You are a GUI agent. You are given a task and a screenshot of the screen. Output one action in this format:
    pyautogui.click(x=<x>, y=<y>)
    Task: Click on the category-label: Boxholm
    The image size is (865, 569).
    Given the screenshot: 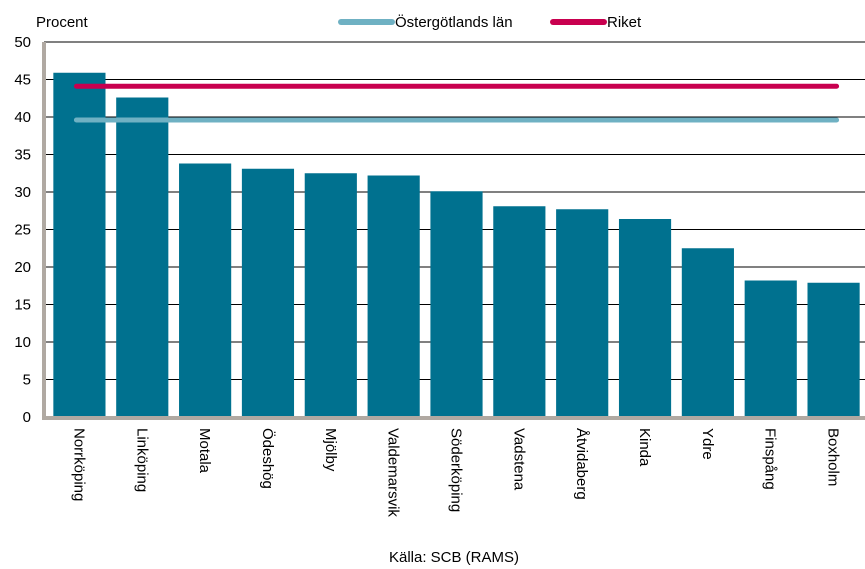 What is the action you would take?
    pyautogui.click(x=833, y=457)
    